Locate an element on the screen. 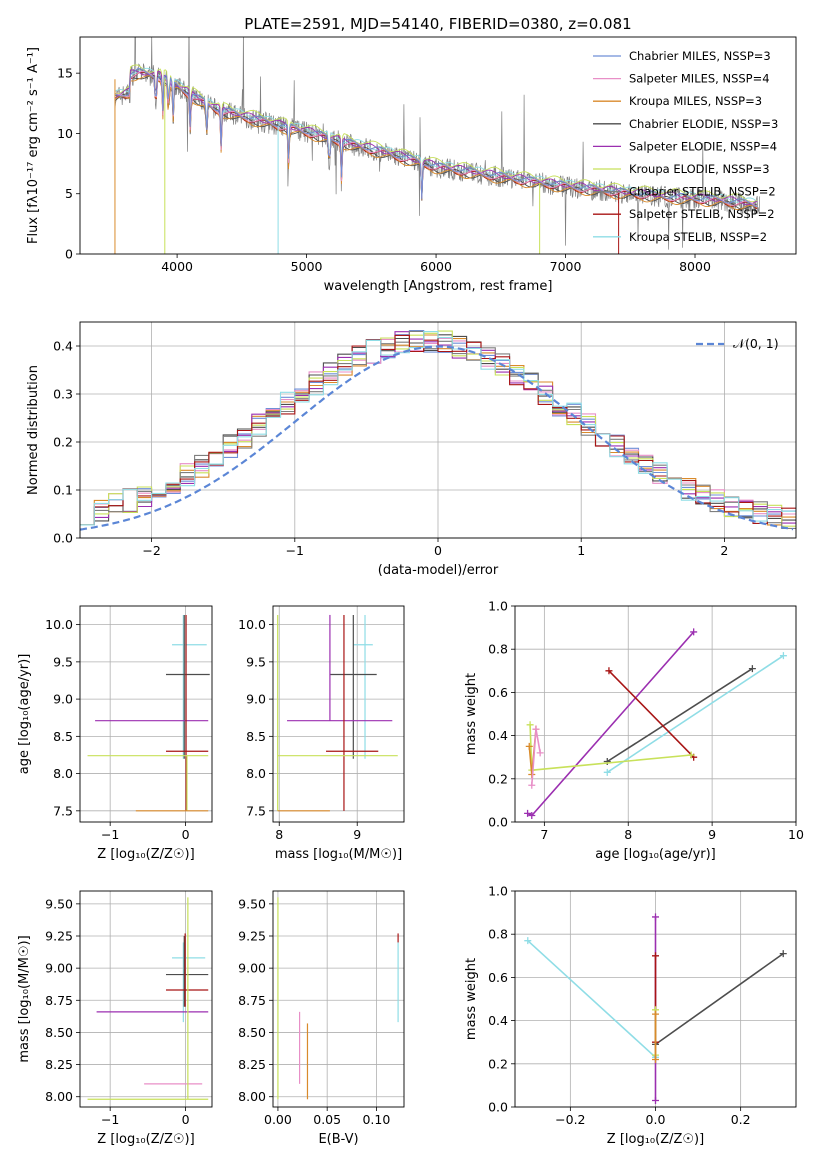 This screenshot has width=819, height=1170. y-tick-label: 9.25 is located at coordinates (59, 936).